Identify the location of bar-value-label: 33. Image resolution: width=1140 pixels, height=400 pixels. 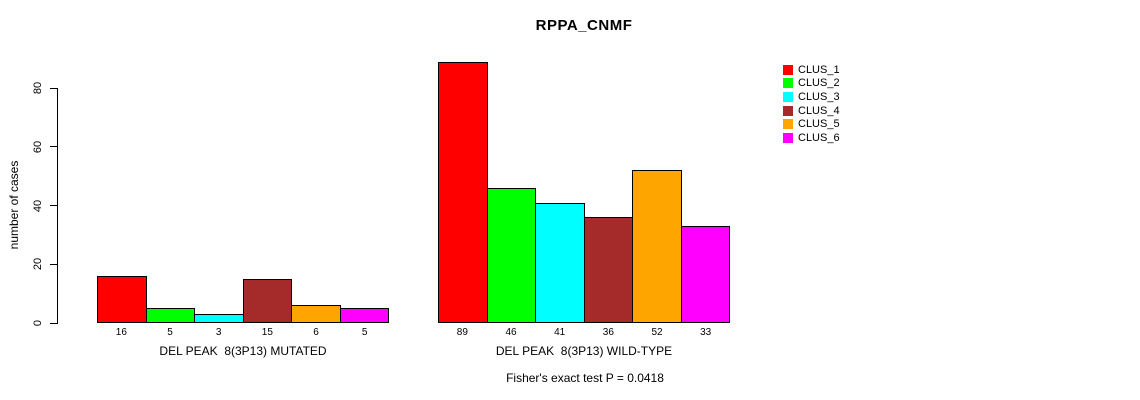
(706, 332).